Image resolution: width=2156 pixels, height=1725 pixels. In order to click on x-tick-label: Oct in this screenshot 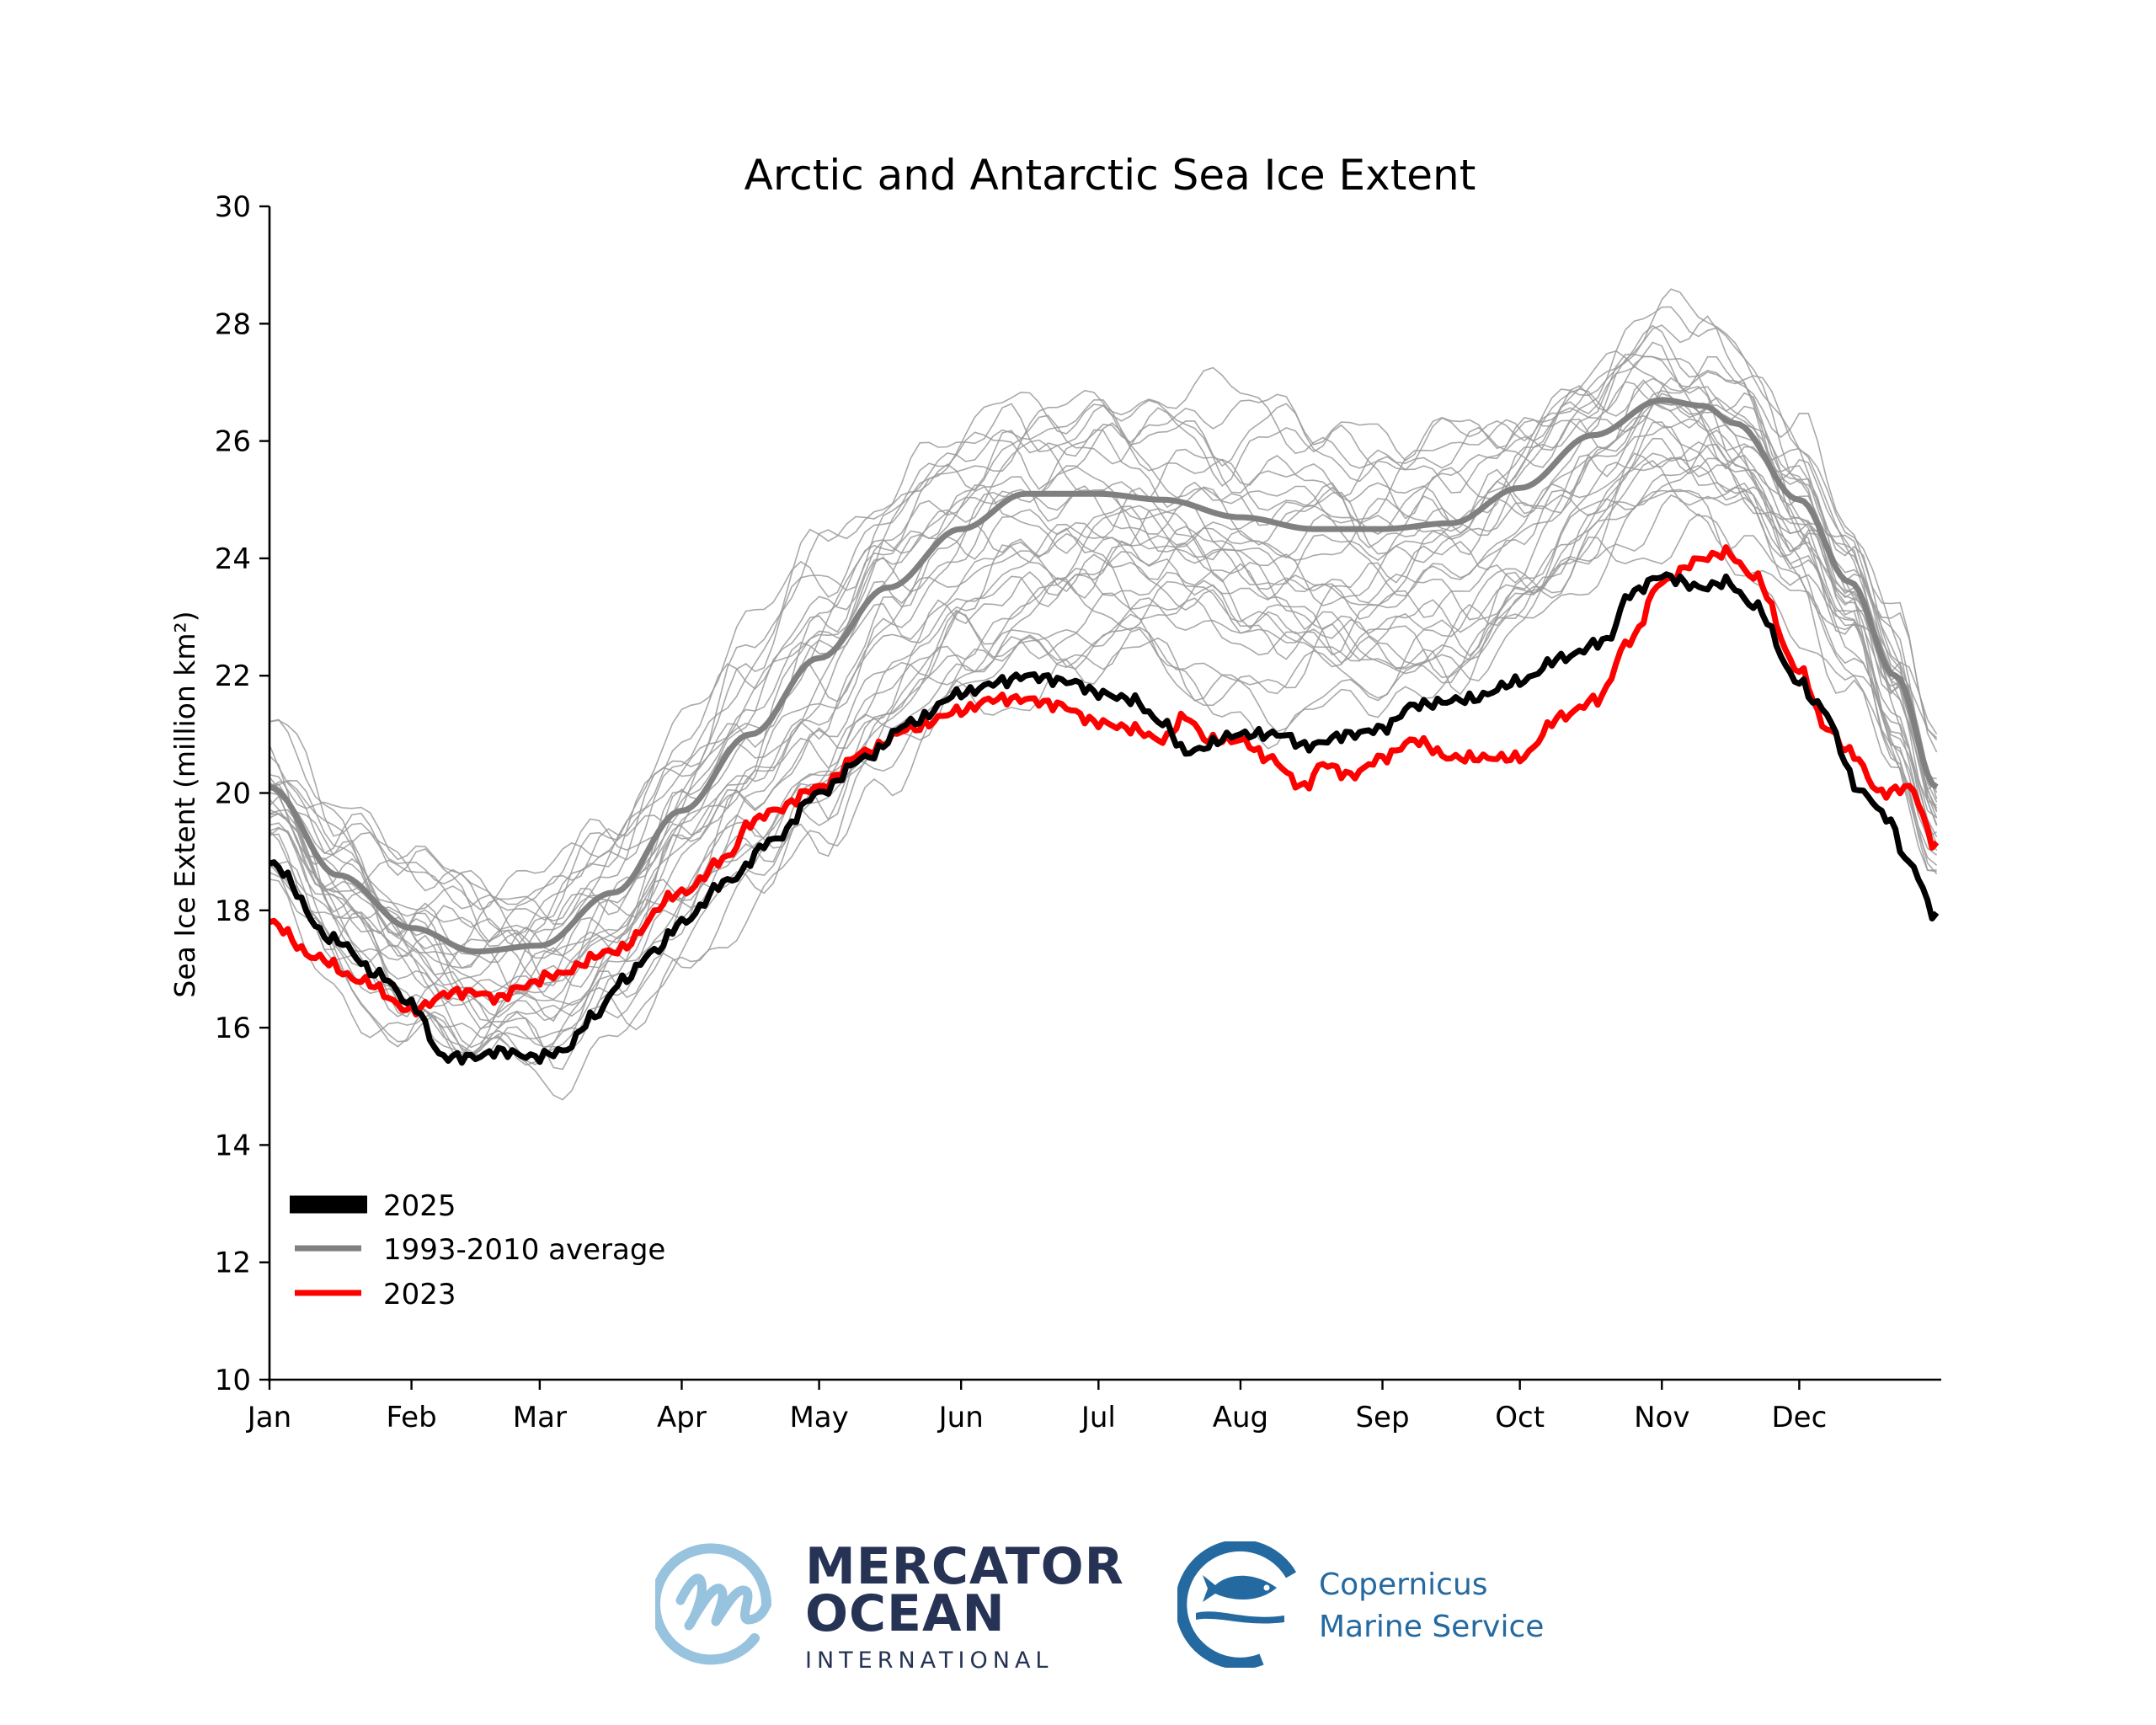, I will do `click(1520, 1417)`.